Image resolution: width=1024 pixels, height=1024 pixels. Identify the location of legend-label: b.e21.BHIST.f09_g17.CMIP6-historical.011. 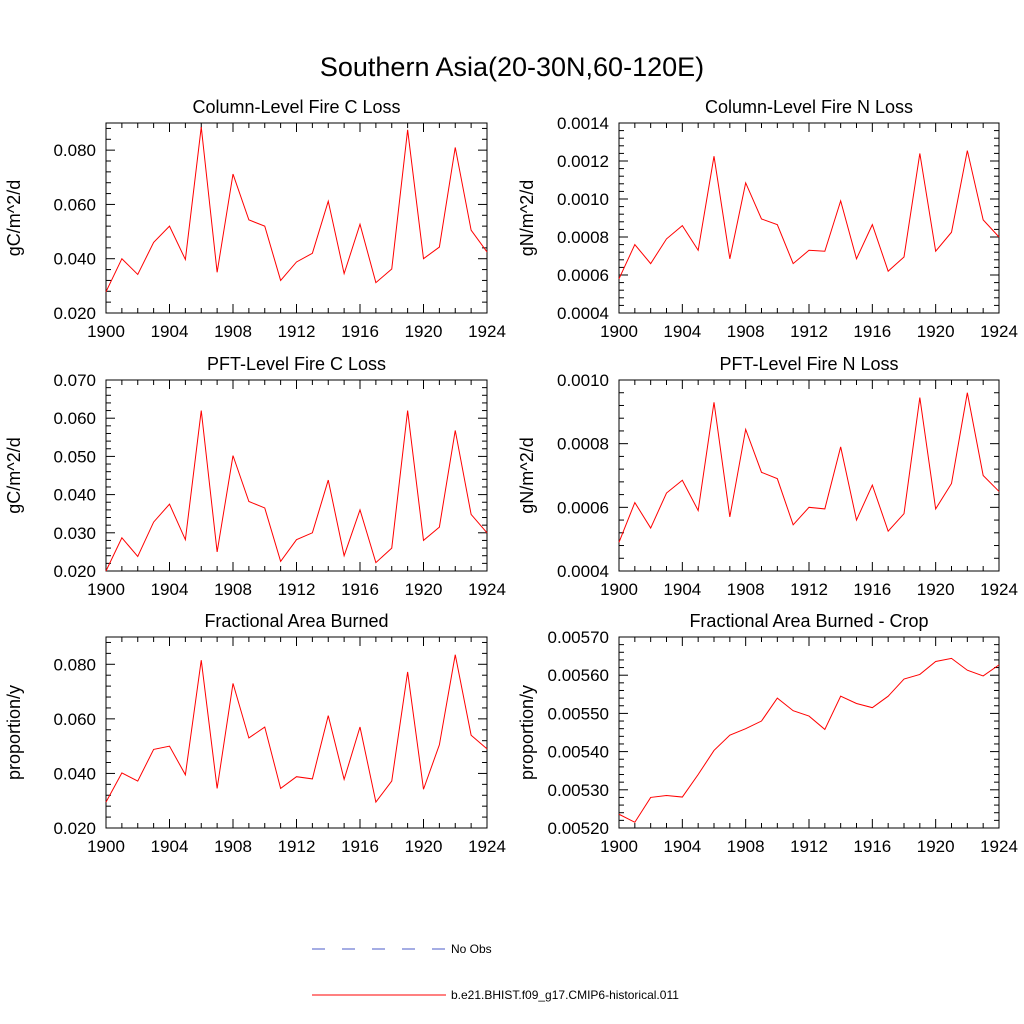
(565, 995).